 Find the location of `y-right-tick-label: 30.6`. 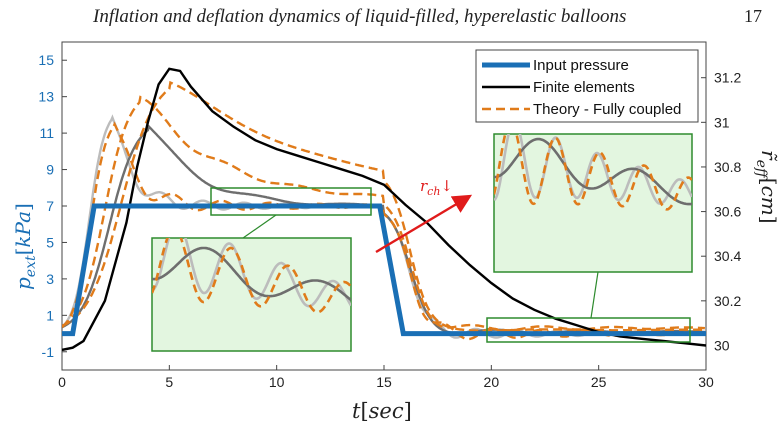

y-right-tick-label: 30.6 is located at coordinates (727, 212).